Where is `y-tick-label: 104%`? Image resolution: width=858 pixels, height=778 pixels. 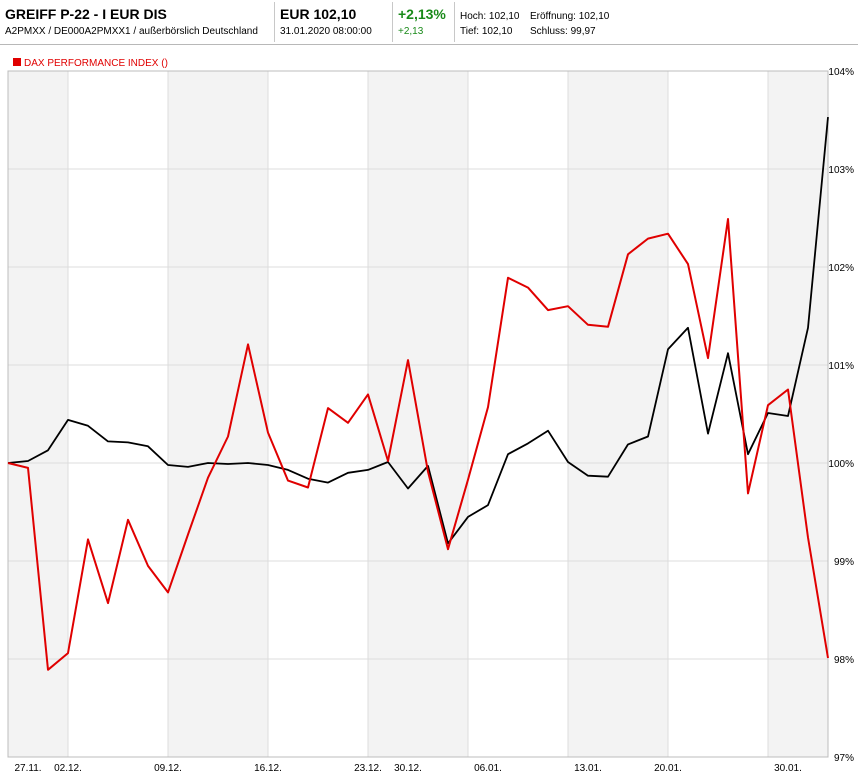
y-tick-label: 104% is located at coordinates (841, 72).